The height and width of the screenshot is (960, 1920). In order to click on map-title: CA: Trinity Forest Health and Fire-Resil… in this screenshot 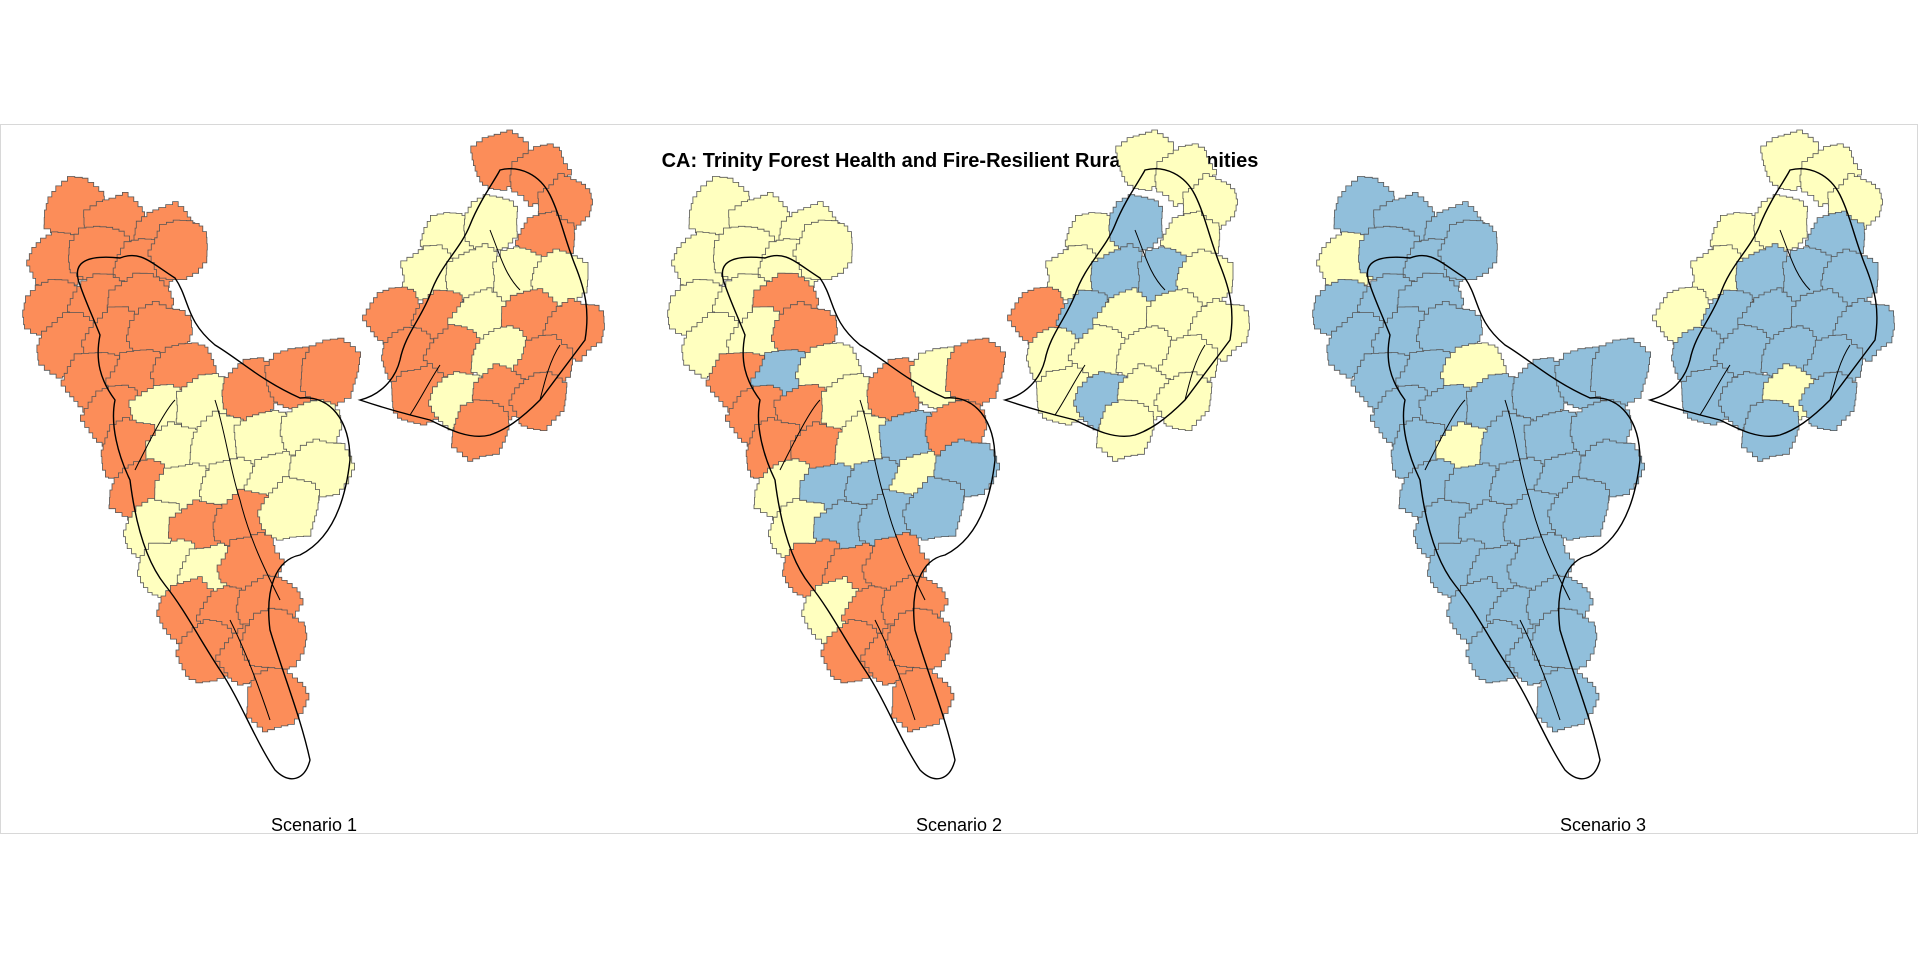, I will do `click(960, 161)`.